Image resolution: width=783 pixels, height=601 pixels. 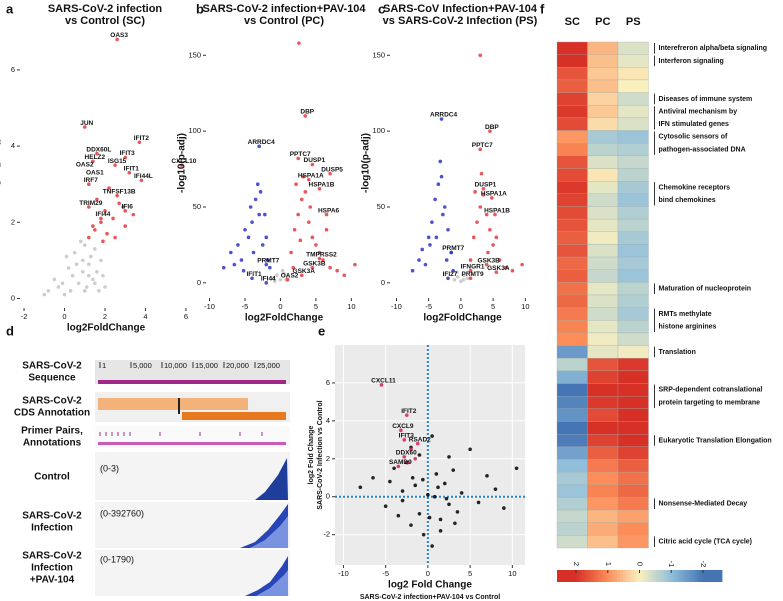 I want to click on control-track, so click(x=192, y=476).